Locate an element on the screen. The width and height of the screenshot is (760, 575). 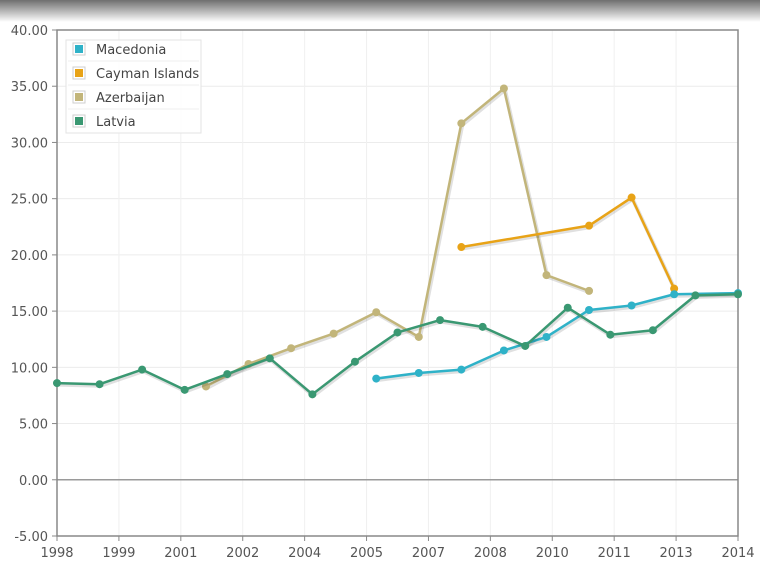
y-tick-label: 20.00 is located at coordinates (29, 256).